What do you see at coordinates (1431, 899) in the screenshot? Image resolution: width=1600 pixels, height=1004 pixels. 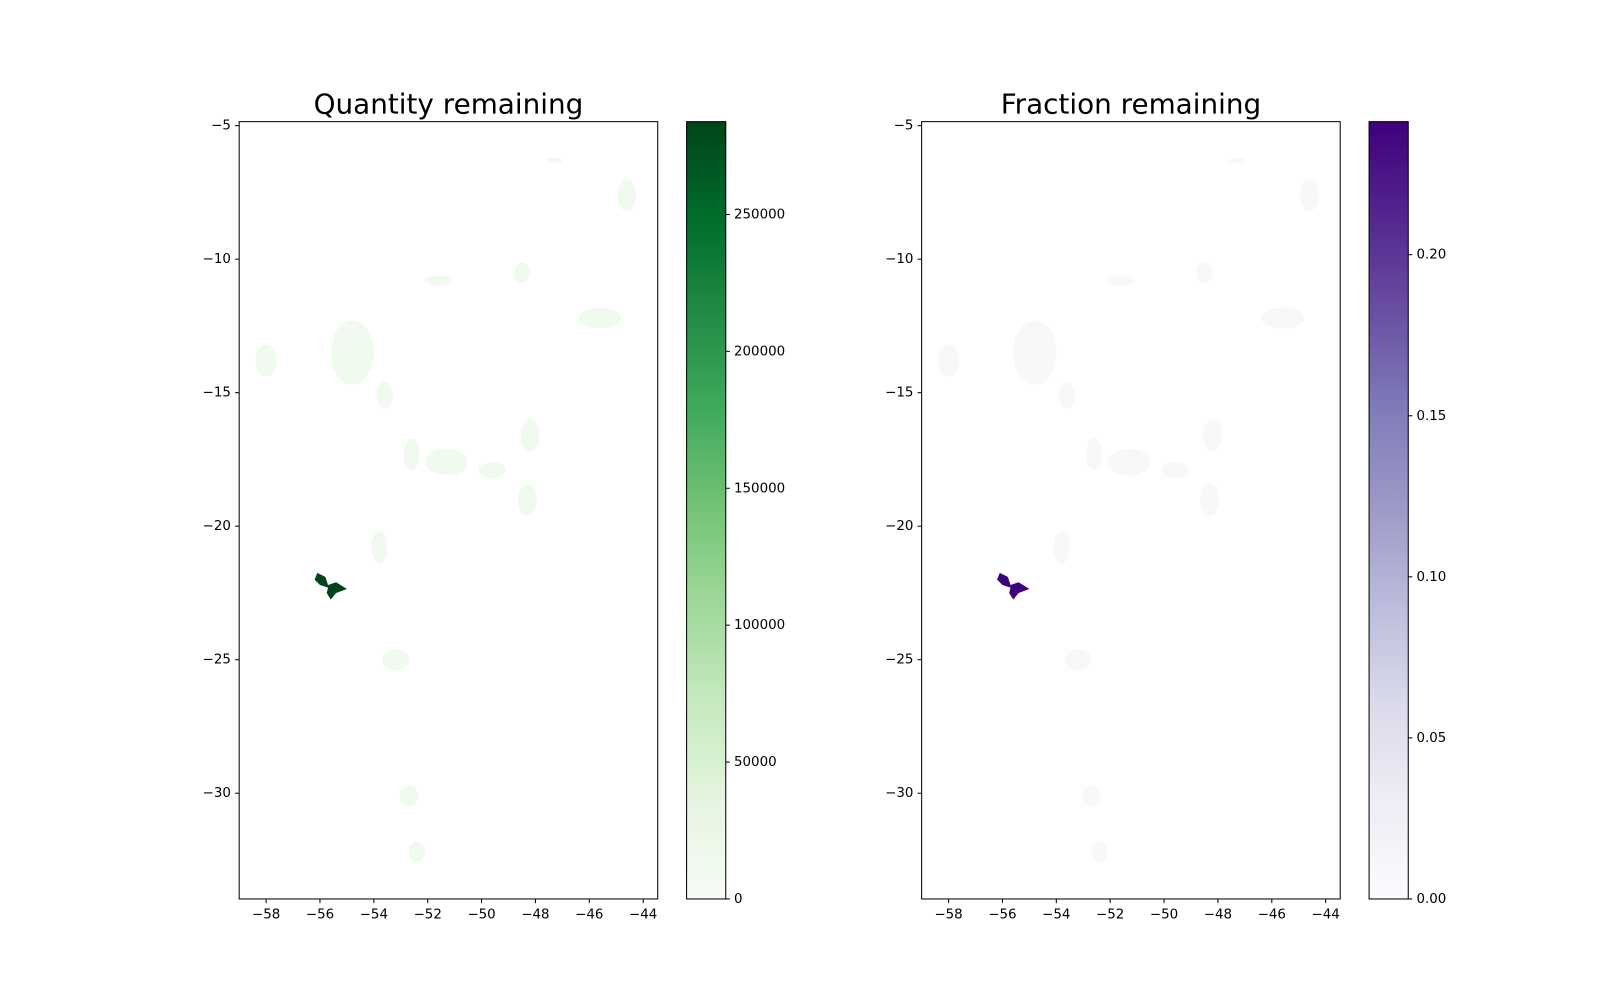 I see `colorbar-tick-label: 0.00` at bounding box center [1431, 899].